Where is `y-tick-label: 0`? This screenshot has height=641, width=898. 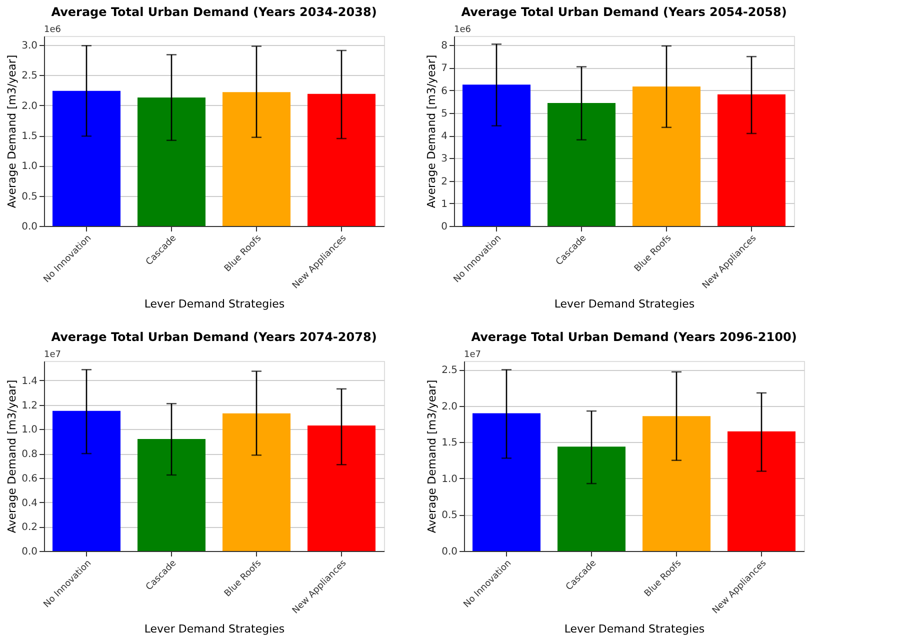
y-tick-label: 0 is located at coordinates (444, 227).